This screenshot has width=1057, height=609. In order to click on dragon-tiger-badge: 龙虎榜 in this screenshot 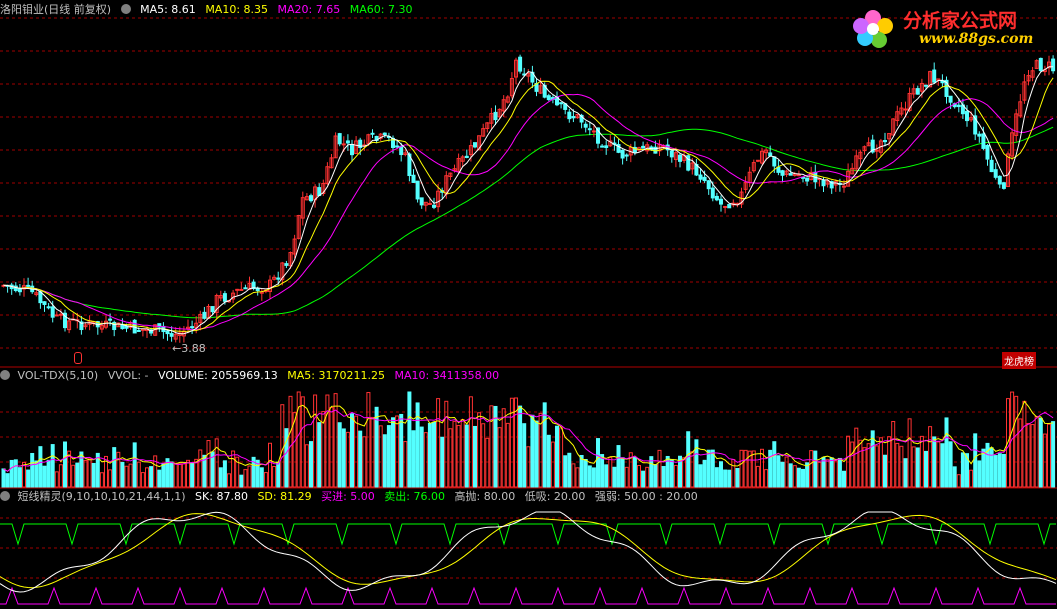, I will do `click(1019, 360)`.